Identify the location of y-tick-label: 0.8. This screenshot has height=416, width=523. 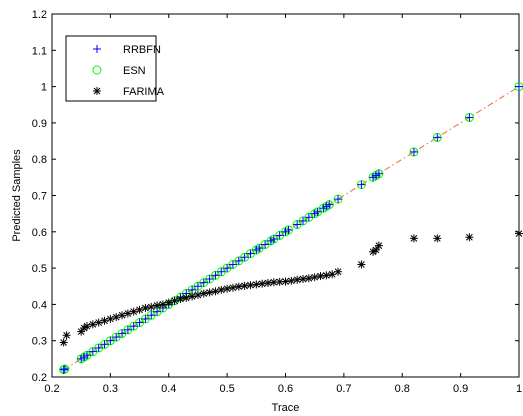
(39, 160).